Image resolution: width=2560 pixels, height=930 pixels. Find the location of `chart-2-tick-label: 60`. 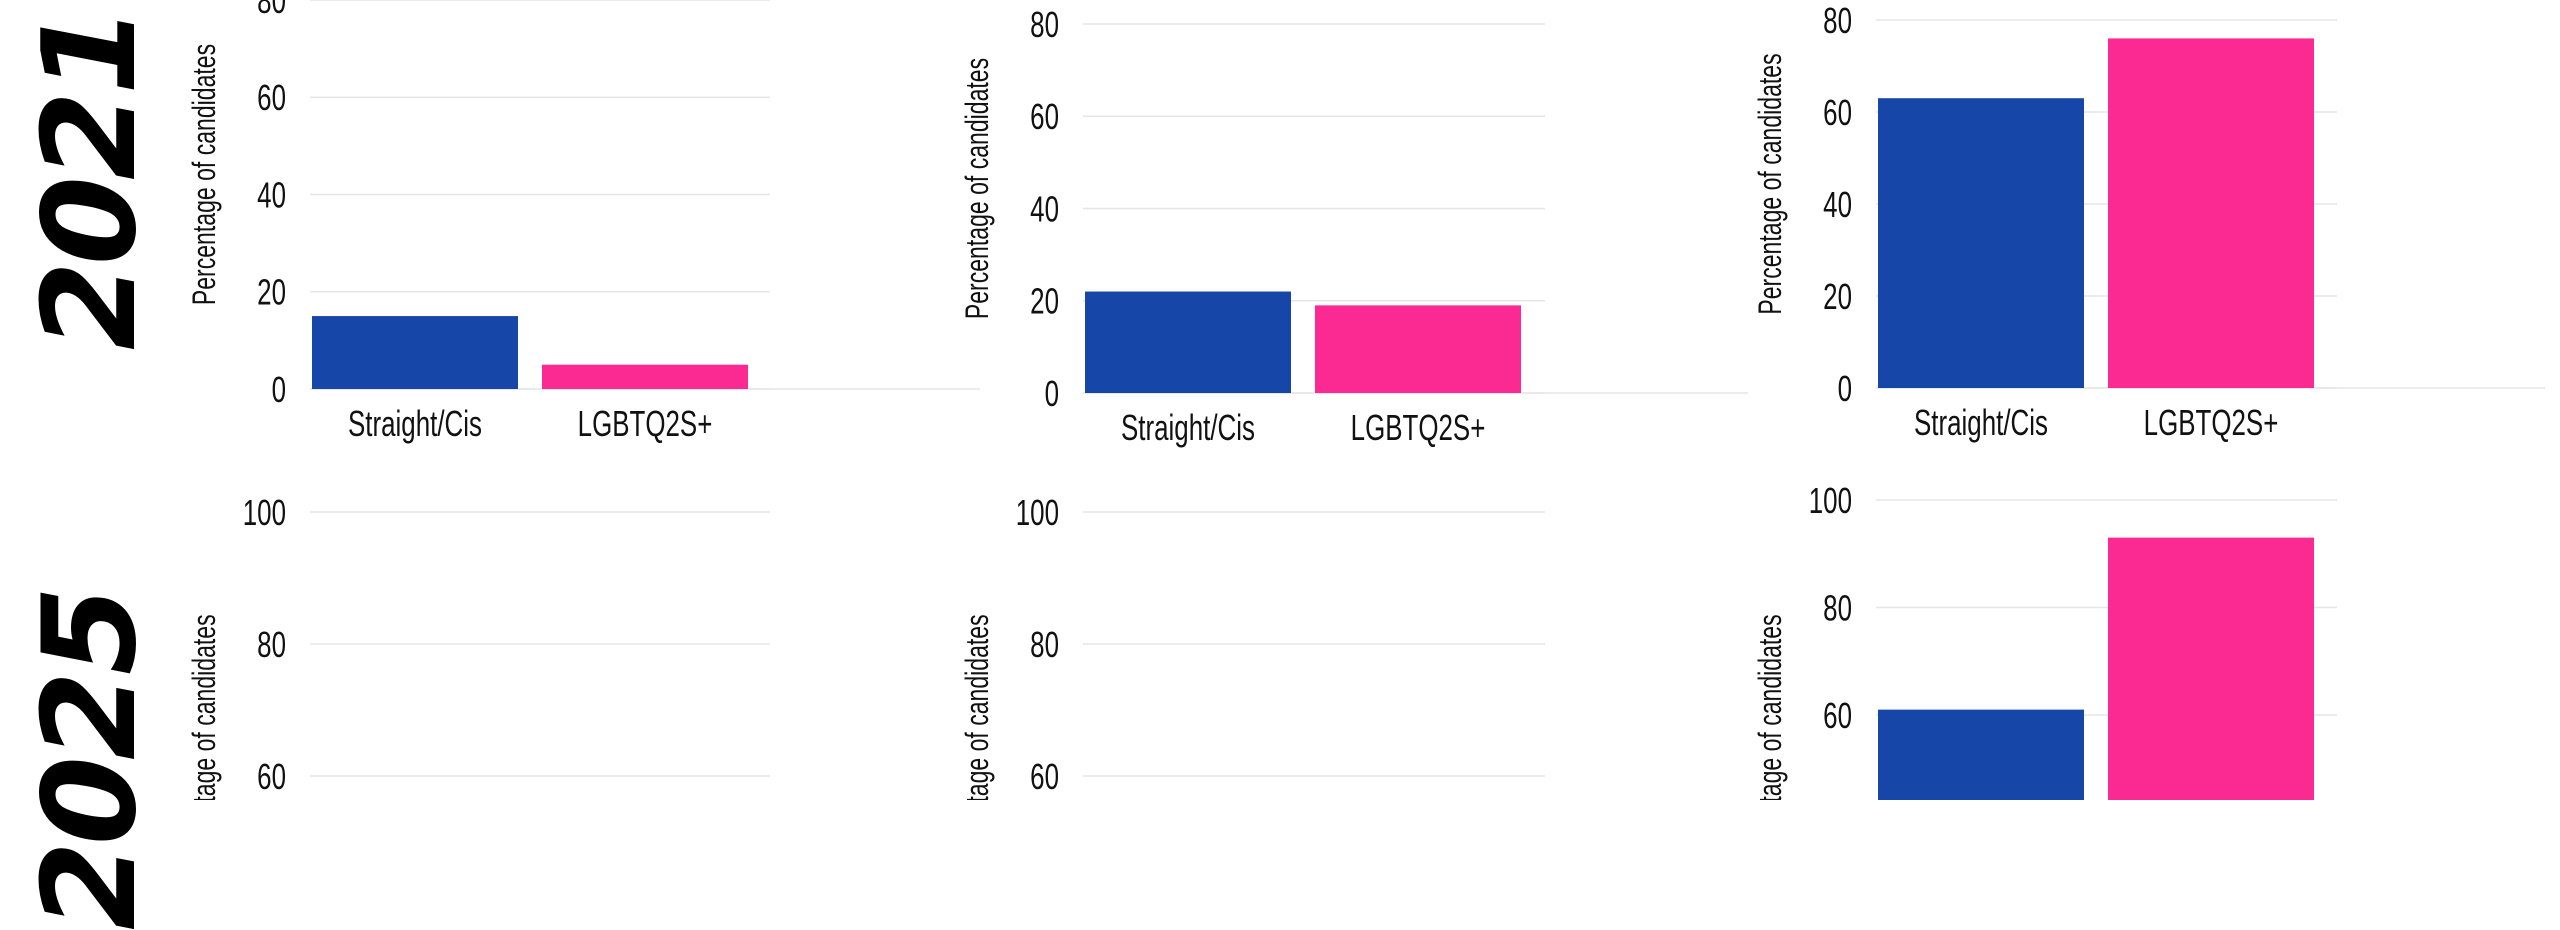

chart-2-tick-label: 60 is located at coordinates (1837, 113).